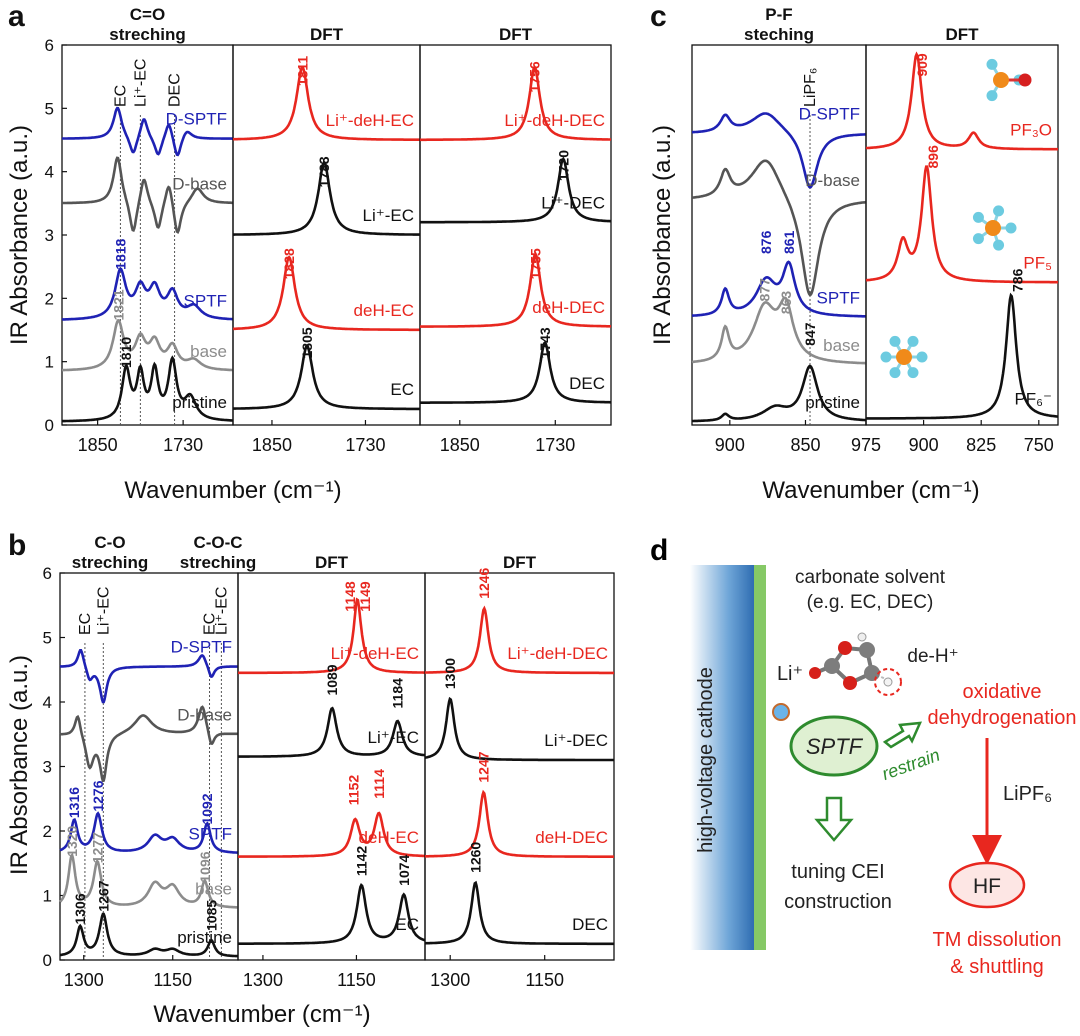 The height and width of the screenshot is (1036, 1080). I want to click on peak-annotation: 1148, so click(350, 596).